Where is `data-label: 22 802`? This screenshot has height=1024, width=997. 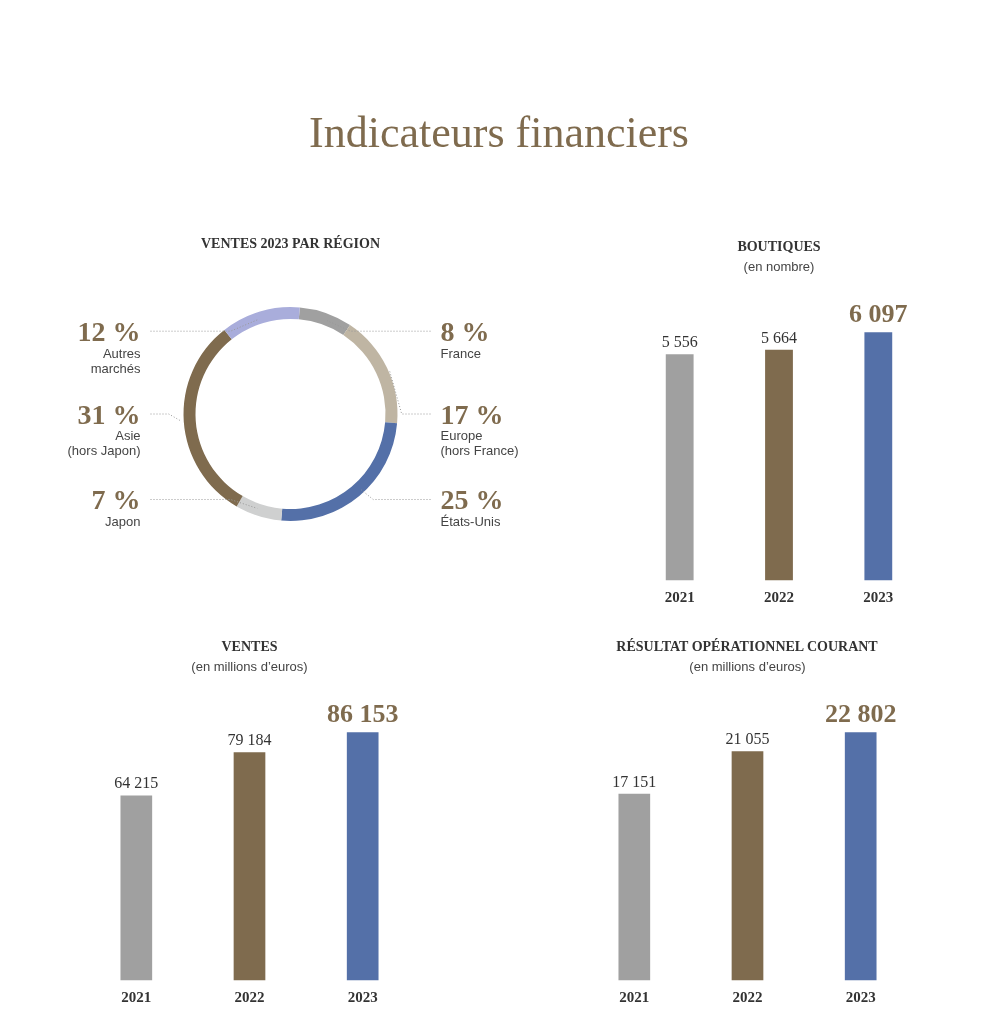
data-label: 22 802 is located at coordinates (860, 714).